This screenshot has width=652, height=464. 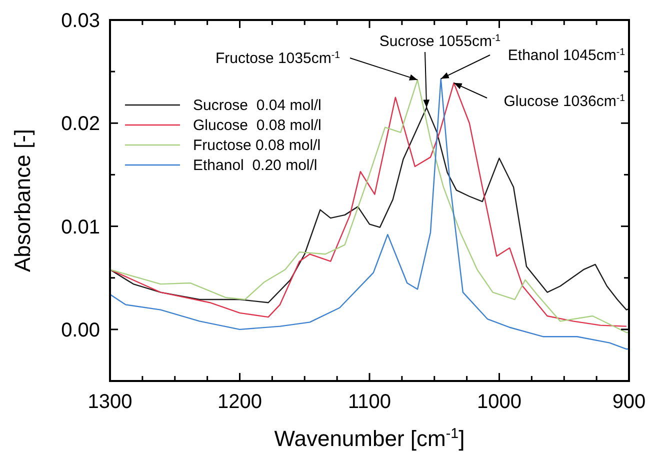 What do you see at coordinates (277, 58) in the screenshot?
I see `annotation: Fructose 1035cm$^{-1}$` at bounding box center [277, 58].